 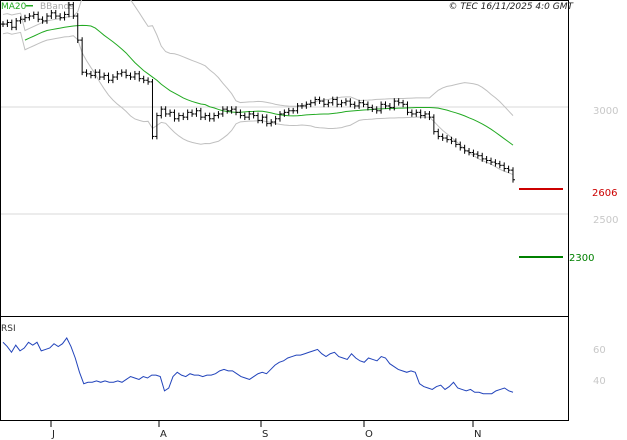 What do you see at coordinates (265, 434) in the screenshot?
I see `x-tick-label: S` at bounding box center [265, 434].